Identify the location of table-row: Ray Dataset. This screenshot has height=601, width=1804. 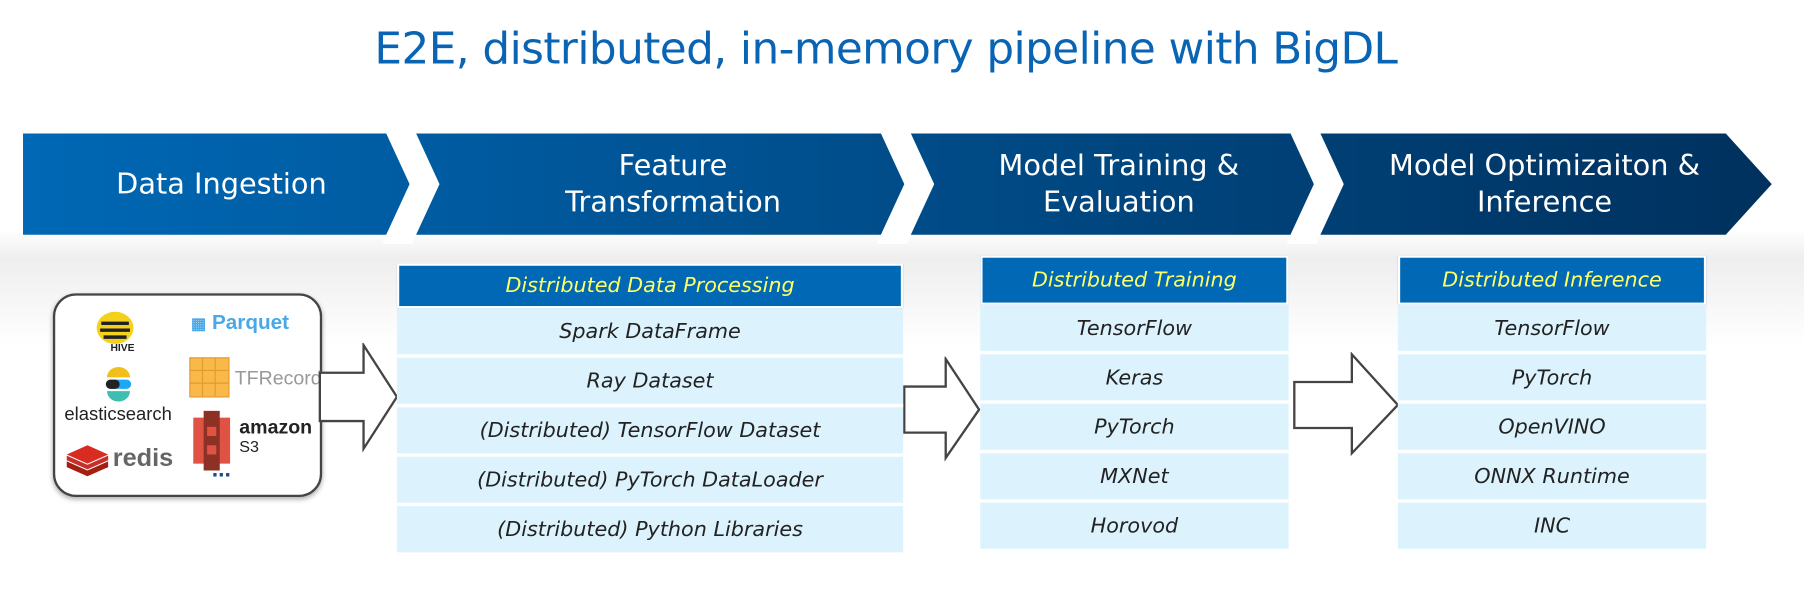
(650, 382).